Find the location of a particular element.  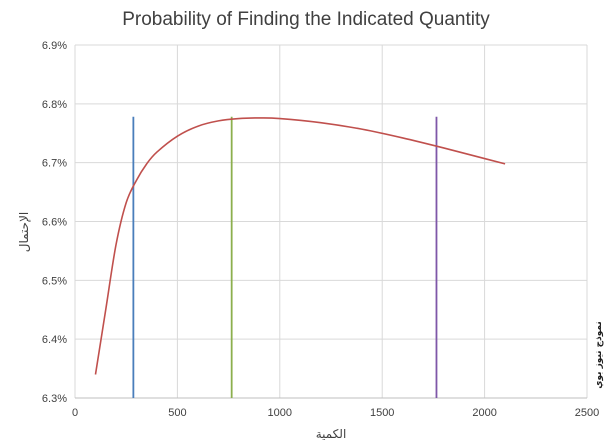

x-tick-label: 1000 is located at coordinates (280, 413).